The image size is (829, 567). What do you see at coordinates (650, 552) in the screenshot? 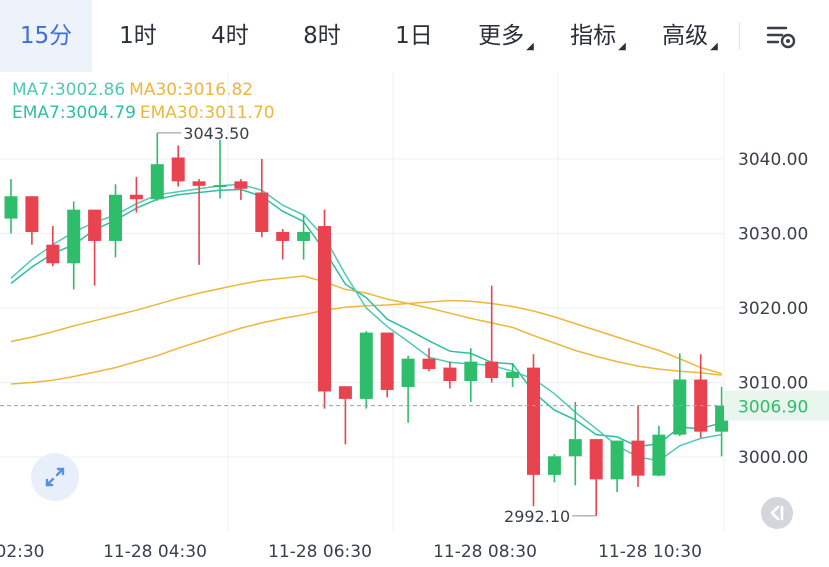
I see `x-tick-label-4: 11-28 10:30` at bounding box center [650, 552].